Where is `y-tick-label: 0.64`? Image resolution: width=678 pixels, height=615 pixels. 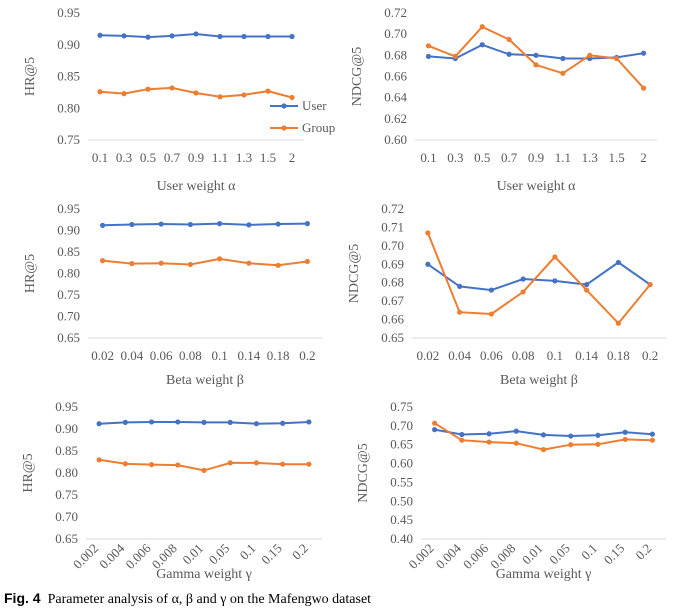
y-tick-label: 0.64 is located at coordinates (395, 97).